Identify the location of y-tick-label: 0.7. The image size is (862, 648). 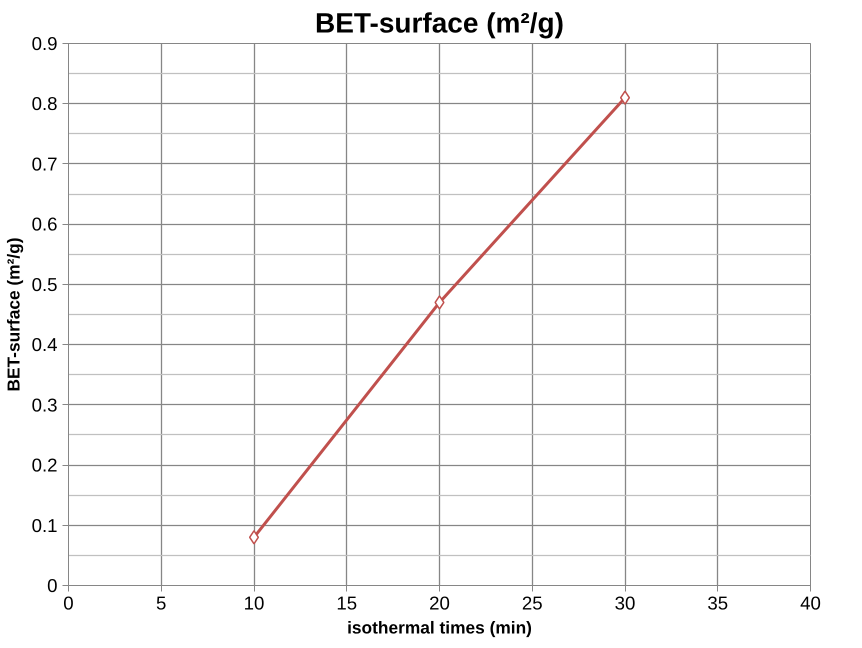
(45, 163).